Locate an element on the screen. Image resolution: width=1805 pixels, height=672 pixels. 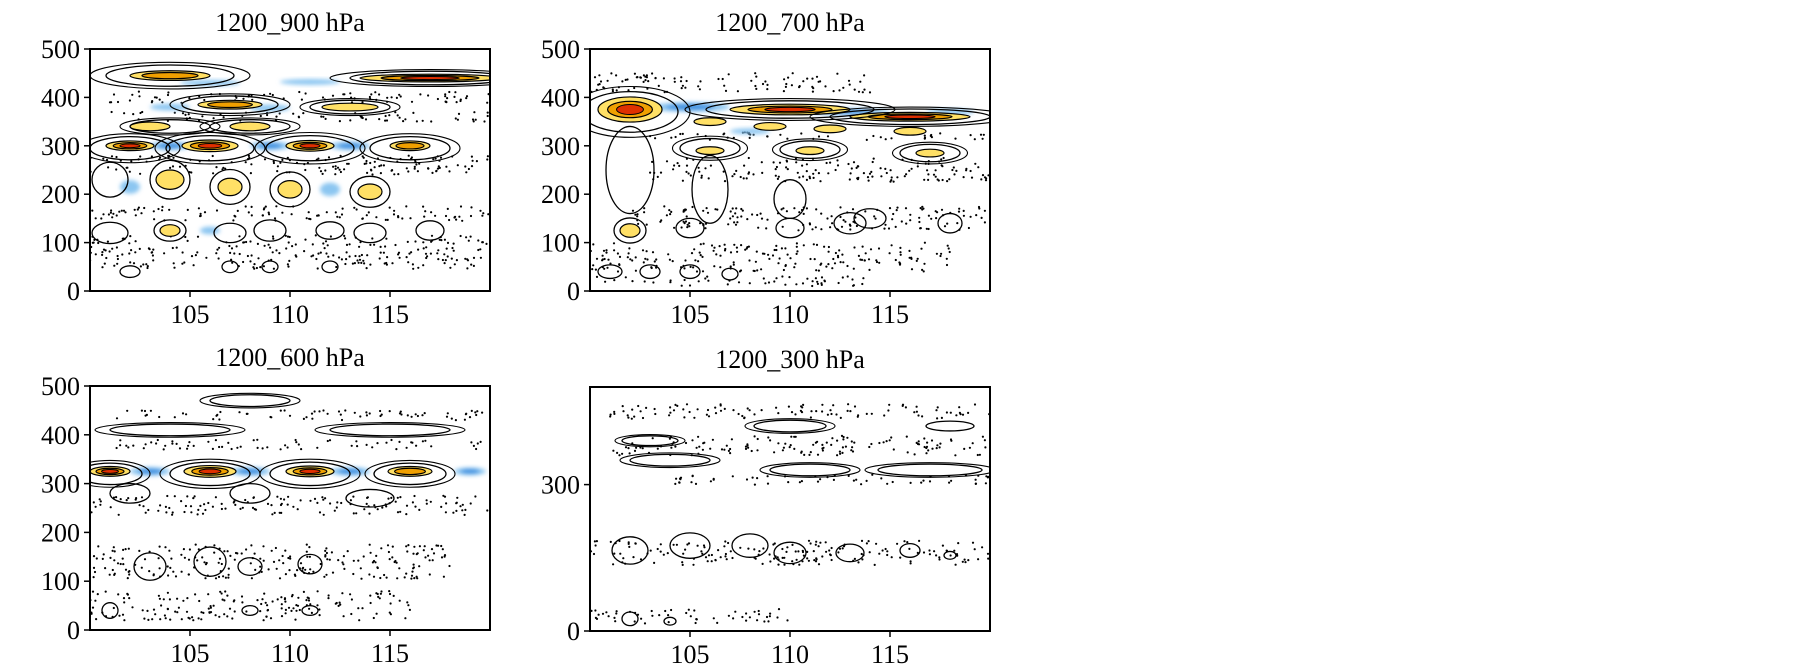
y-tick-label: 0 is located at coordinates (73, 630).